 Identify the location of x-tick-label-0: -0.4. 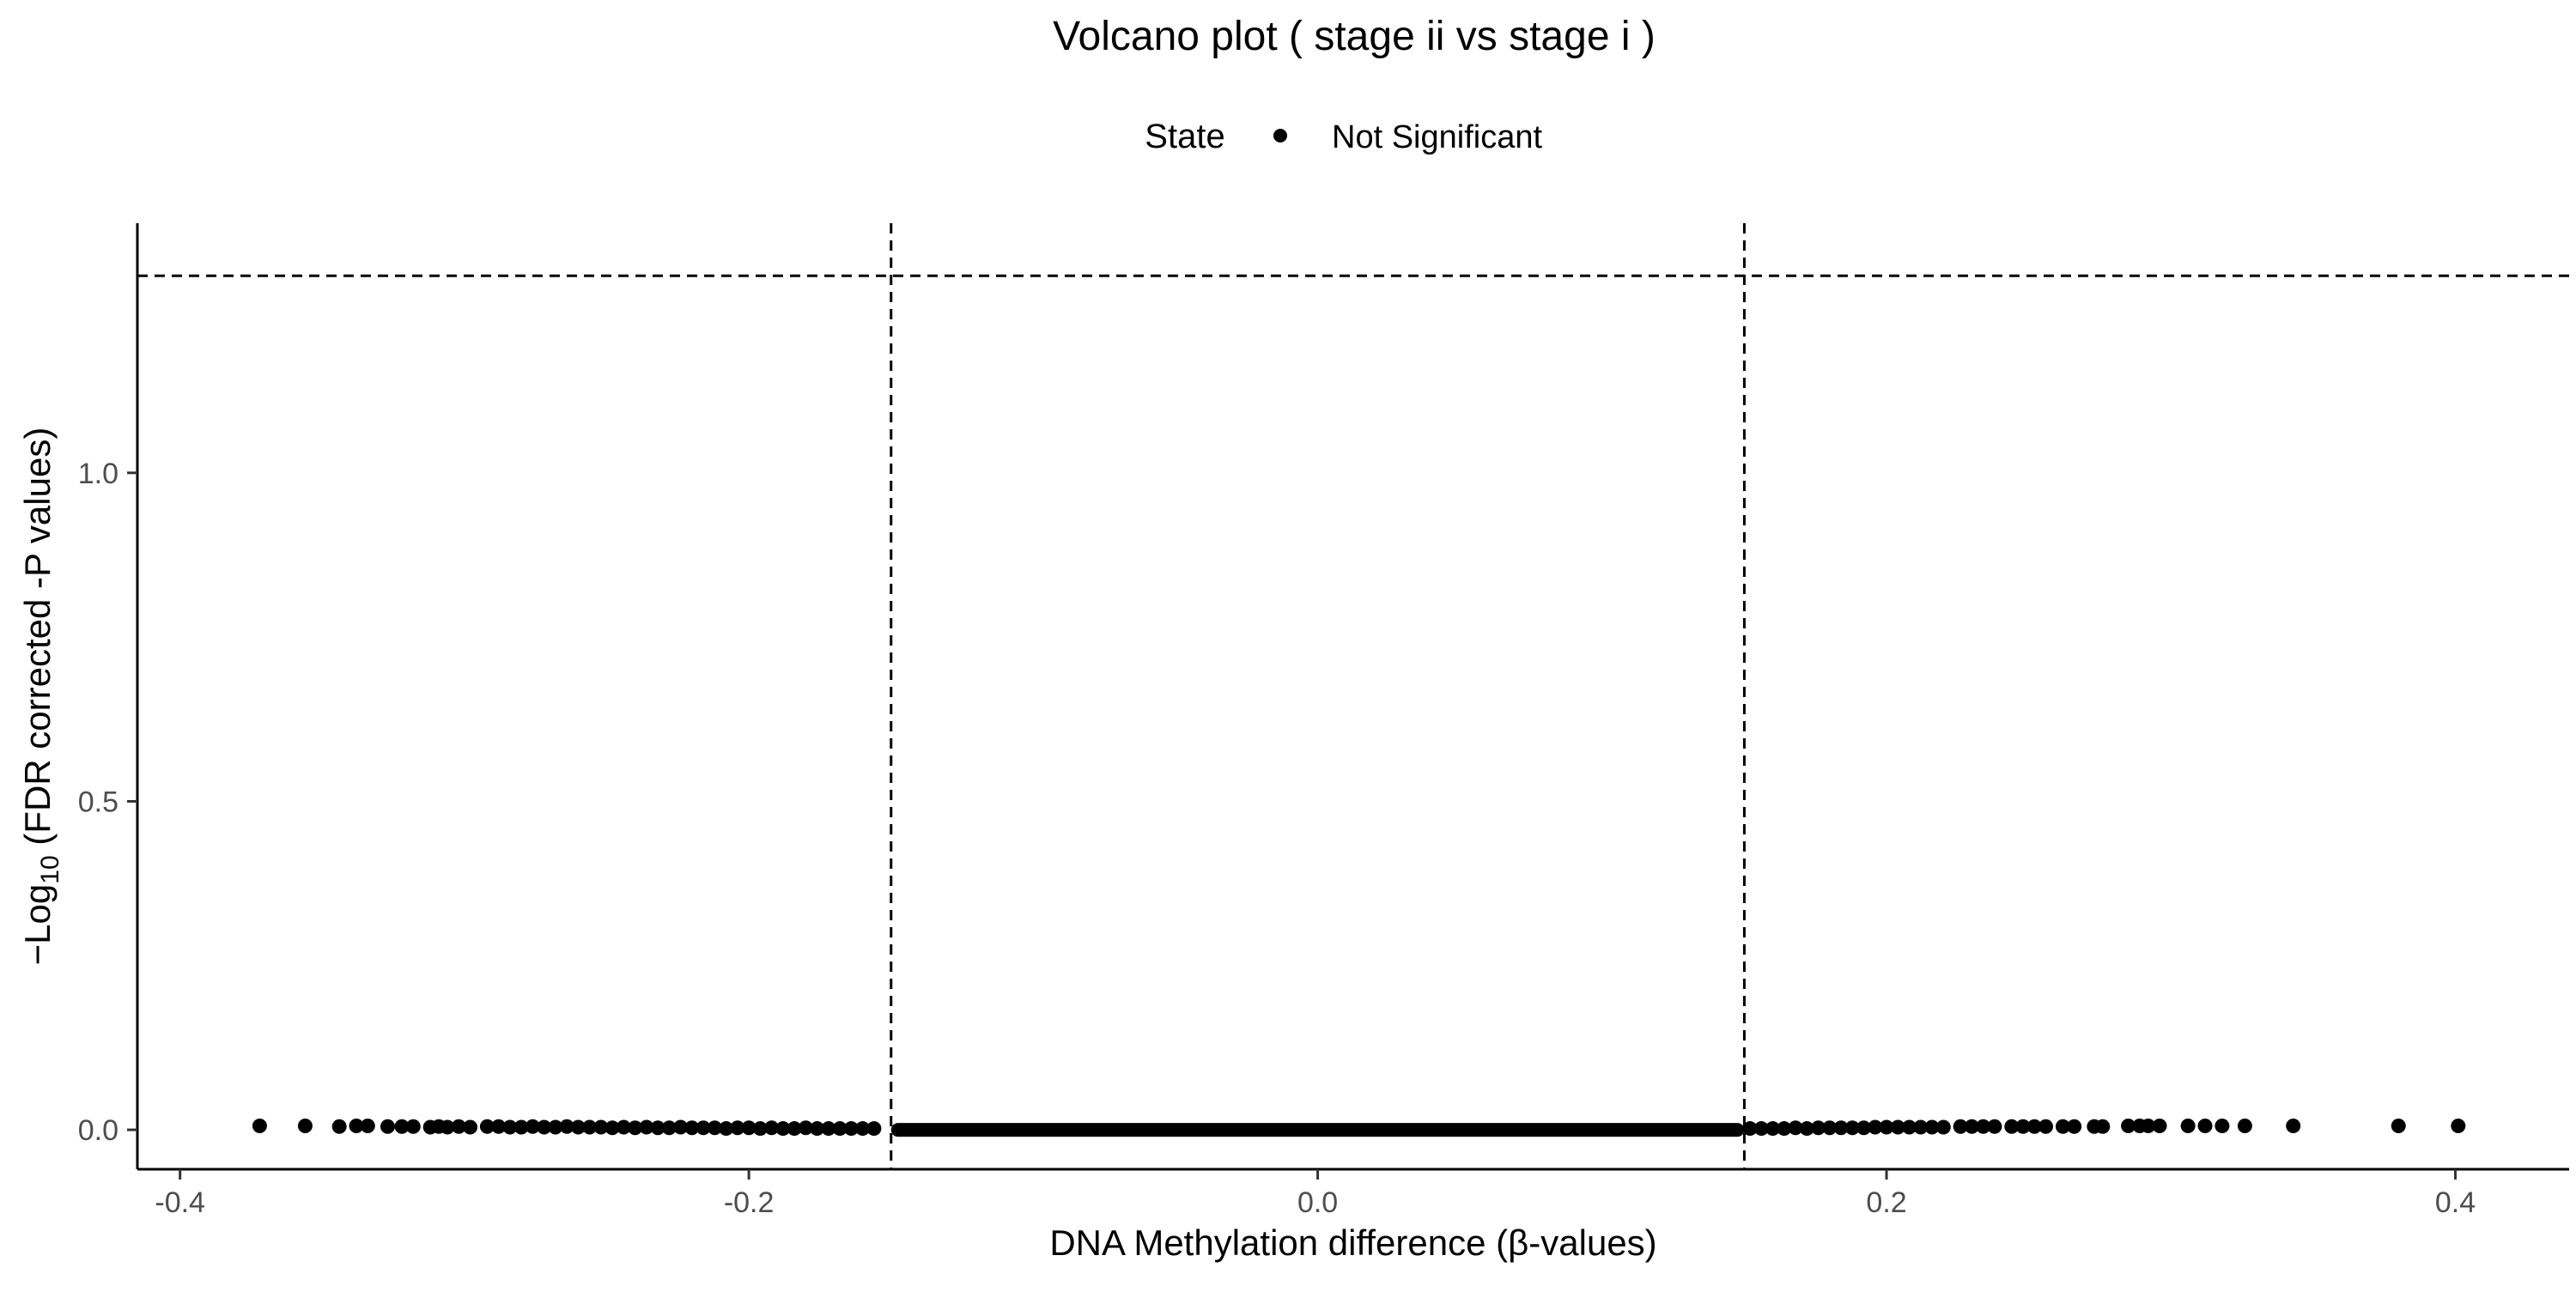
(180, 1202).